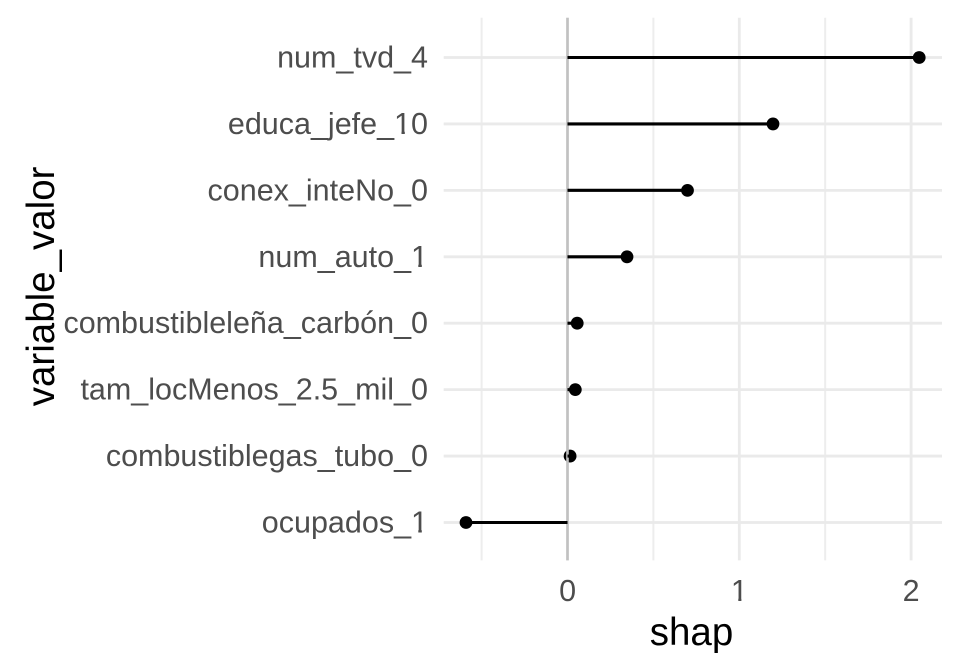  What do you see at coordinates (41, 286) in the screenshot?
I see `svg-text: variable_valor` at bounding box center [41, 286].